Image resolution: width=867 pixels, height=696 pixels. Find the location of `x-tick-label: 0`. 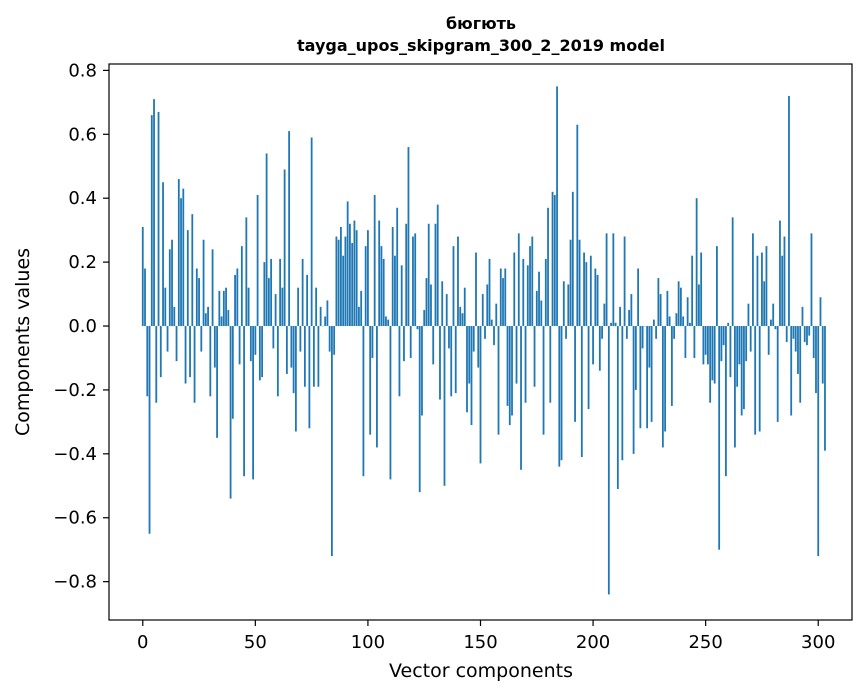

x-tick-label: 0 is located at coordinates (142, 642).